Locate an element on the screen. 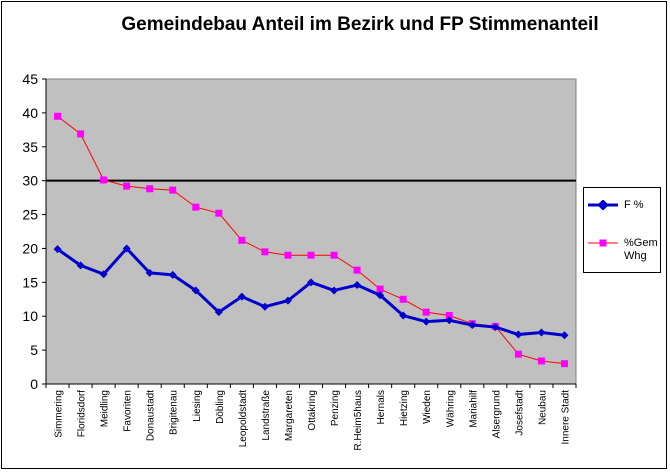 The height and width of the screenshot is (472, 670). x-tick-label: Währing is located at coordinates (450, 408).